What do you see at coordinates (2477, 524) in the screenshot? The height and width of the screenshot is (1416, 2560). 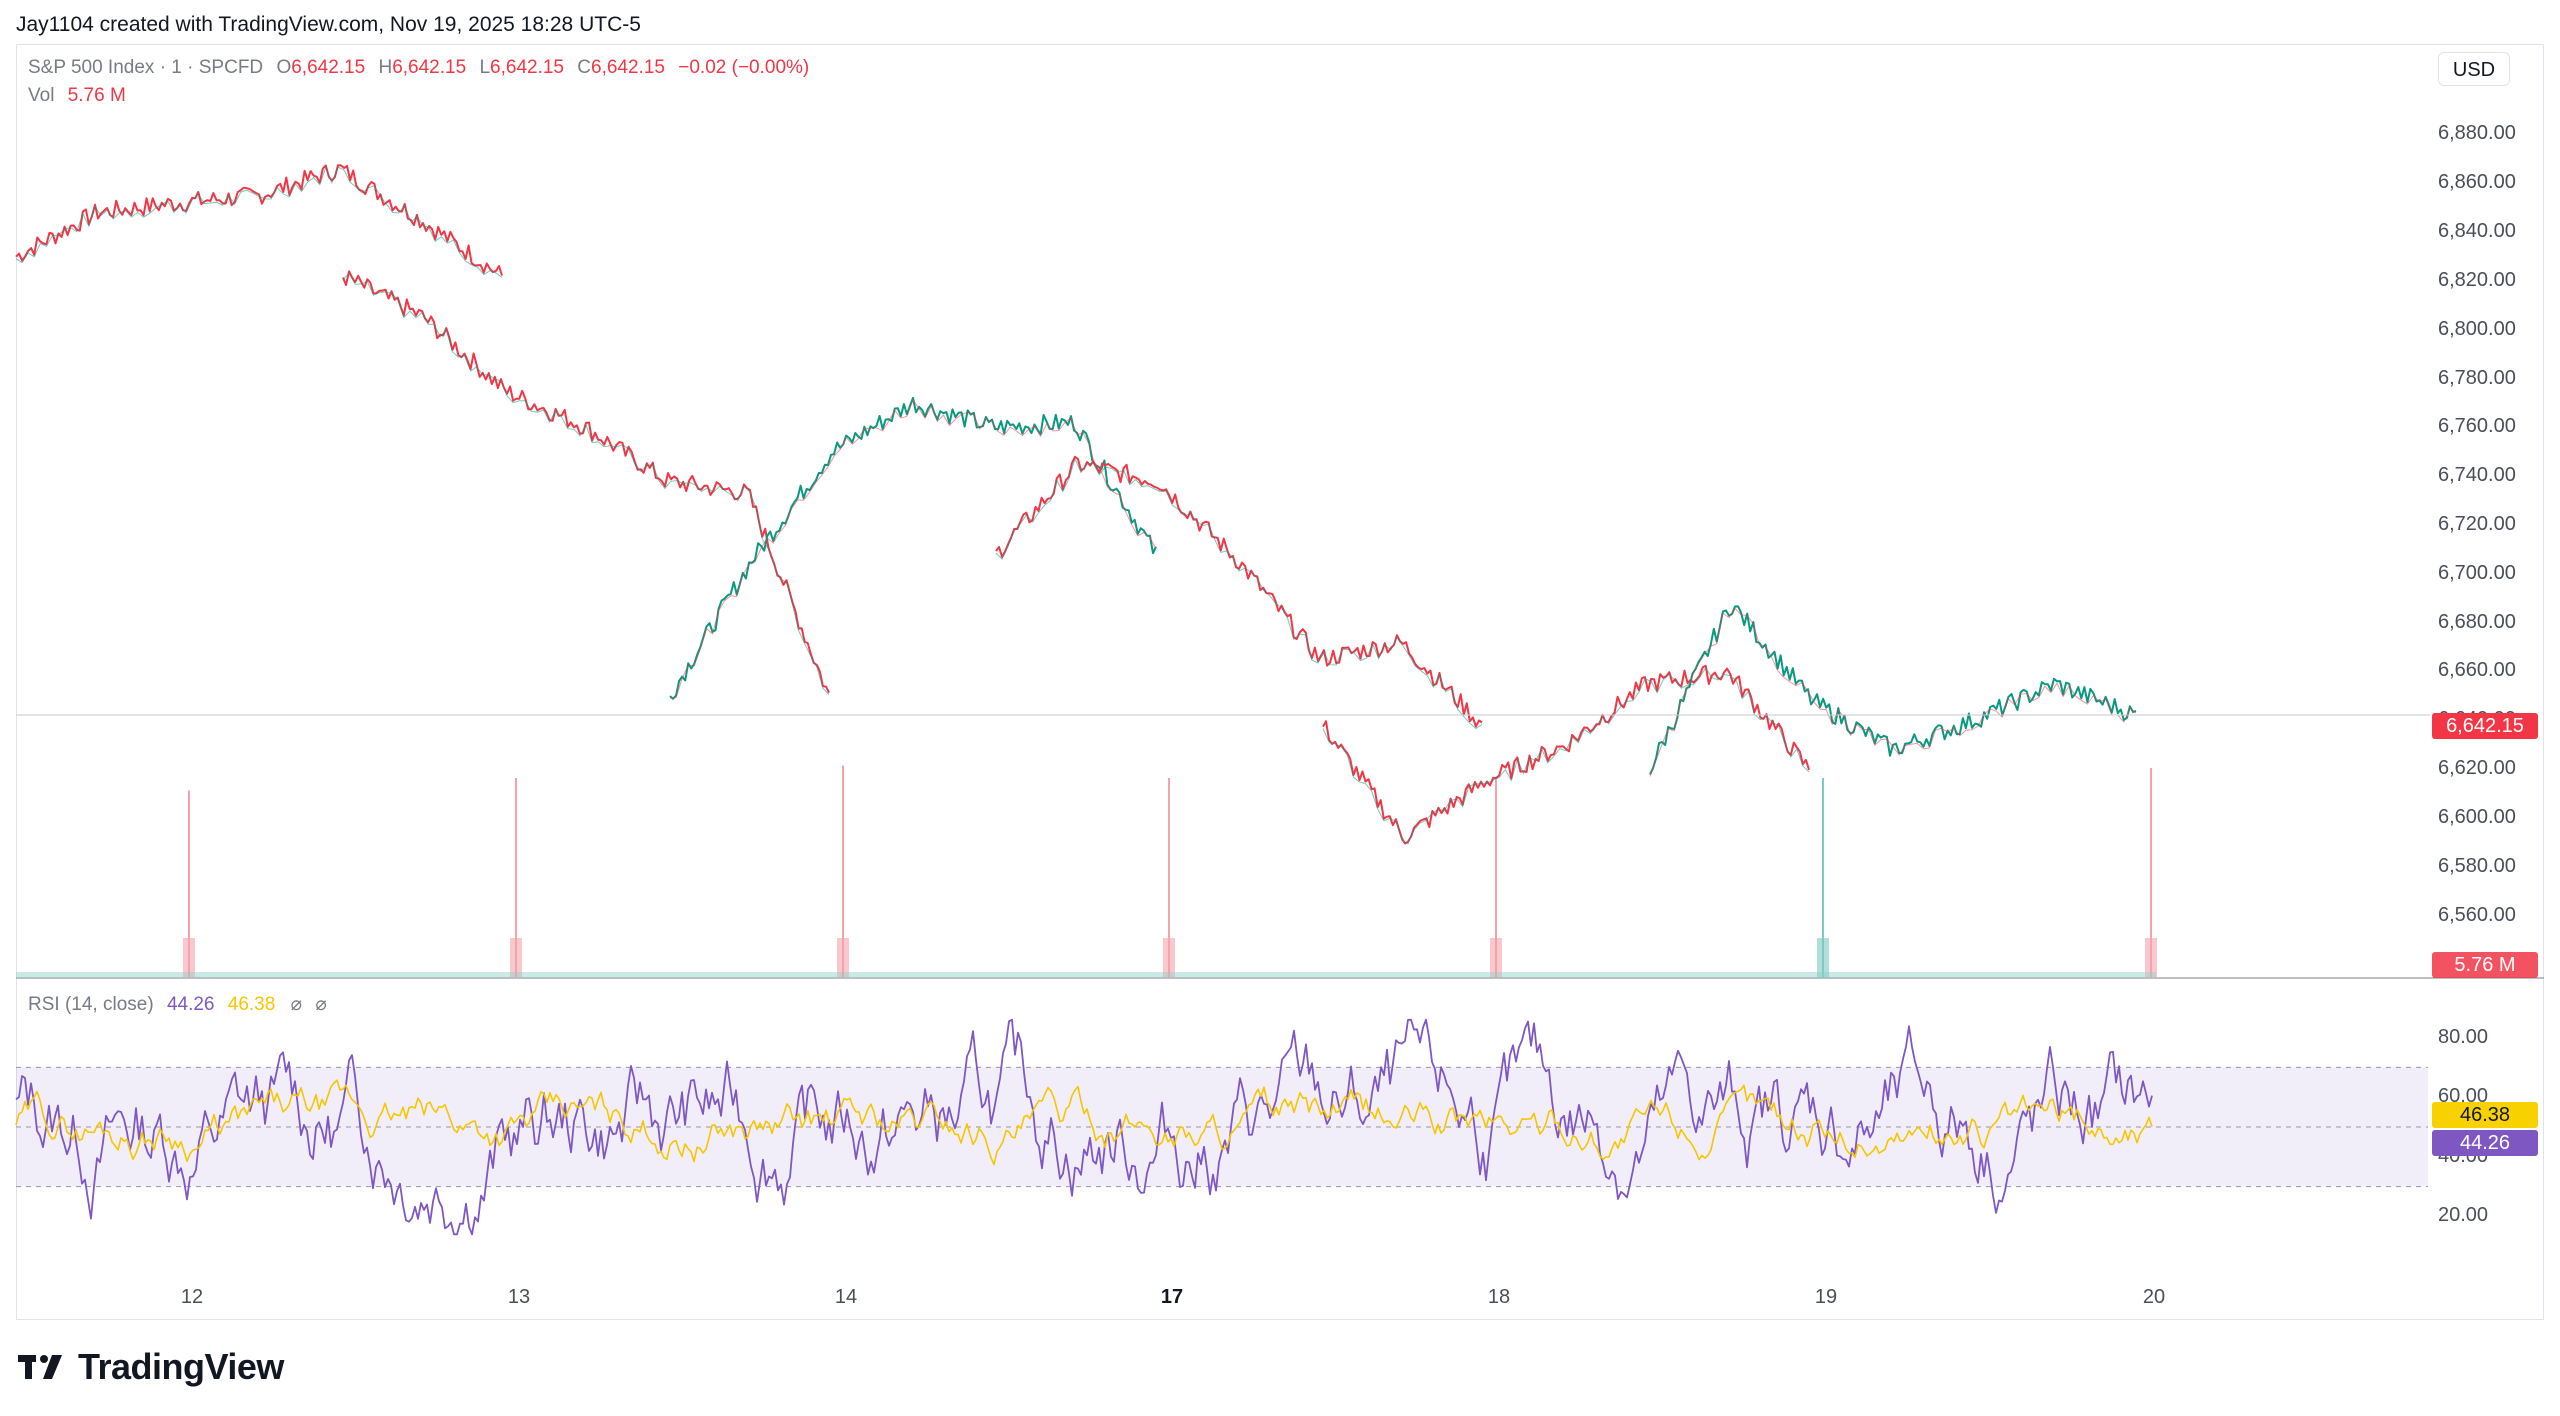 I see `price-axis-tick: 6,720.00` at bounding box center [2477, 524].